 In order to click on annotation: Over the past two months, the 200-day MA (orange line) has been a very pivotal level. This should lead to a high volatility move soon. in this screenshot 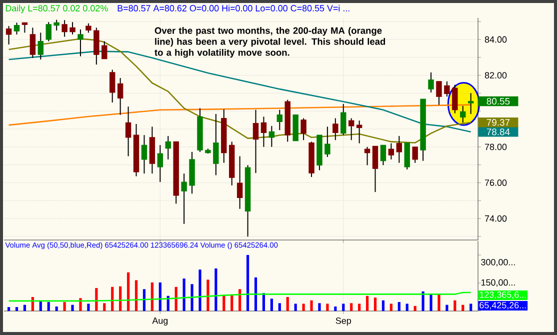, I will do `click(270, 42)`.